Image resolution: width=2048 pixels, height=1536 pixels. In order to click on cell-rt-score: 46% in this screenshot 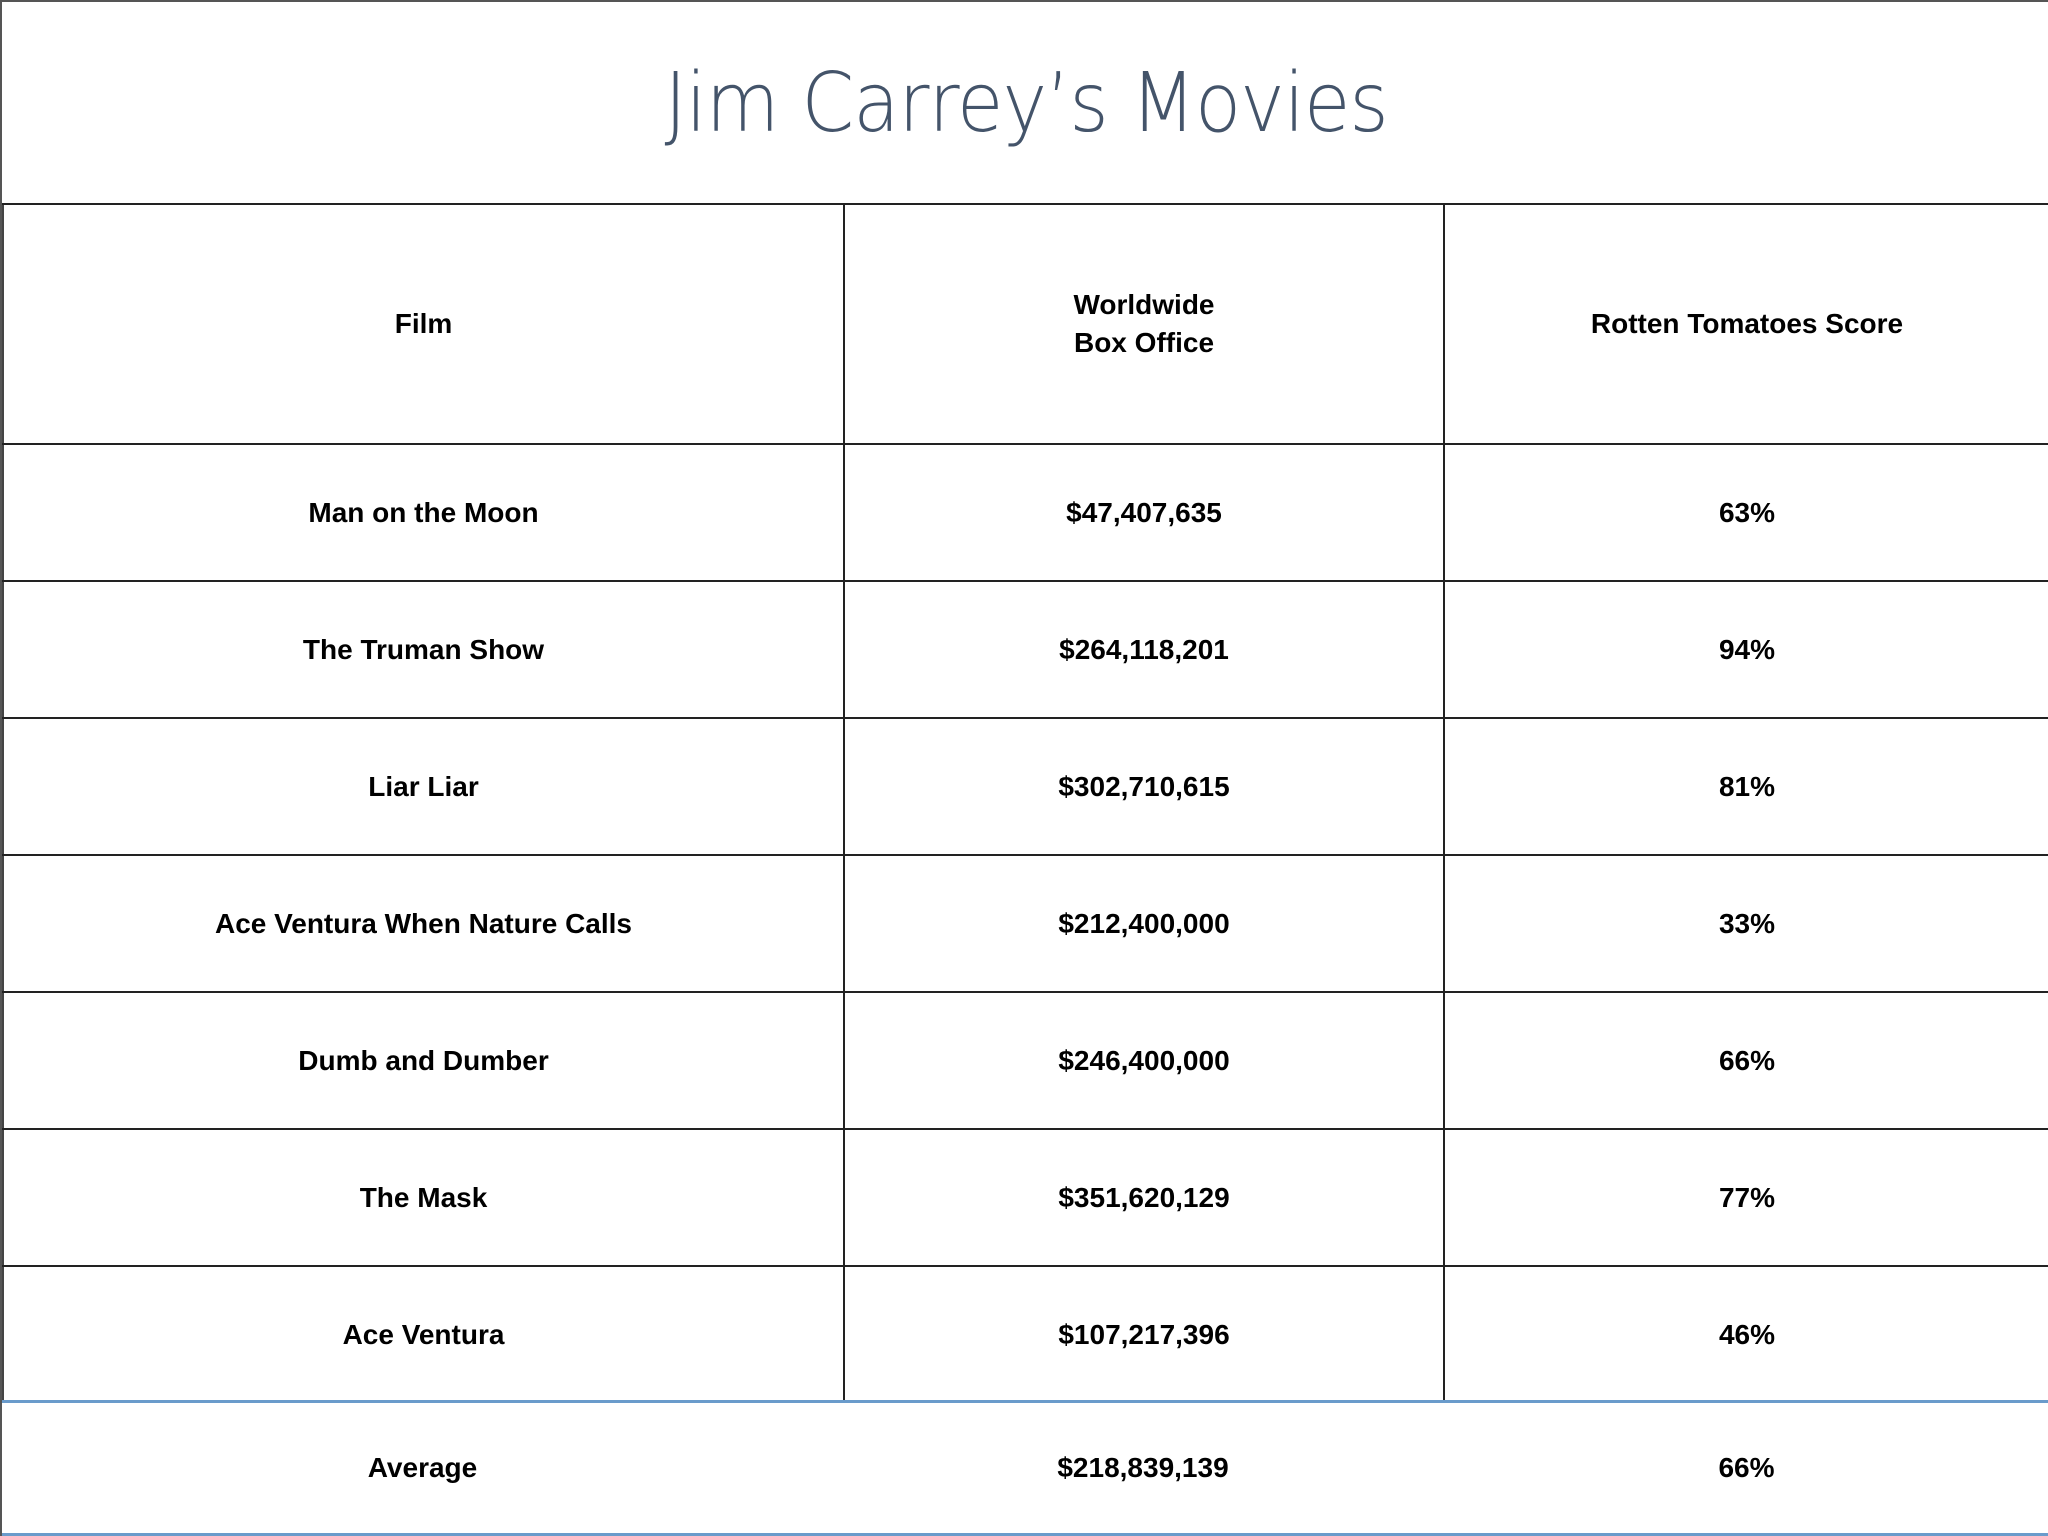, I will do `click(1745, 1334)`.